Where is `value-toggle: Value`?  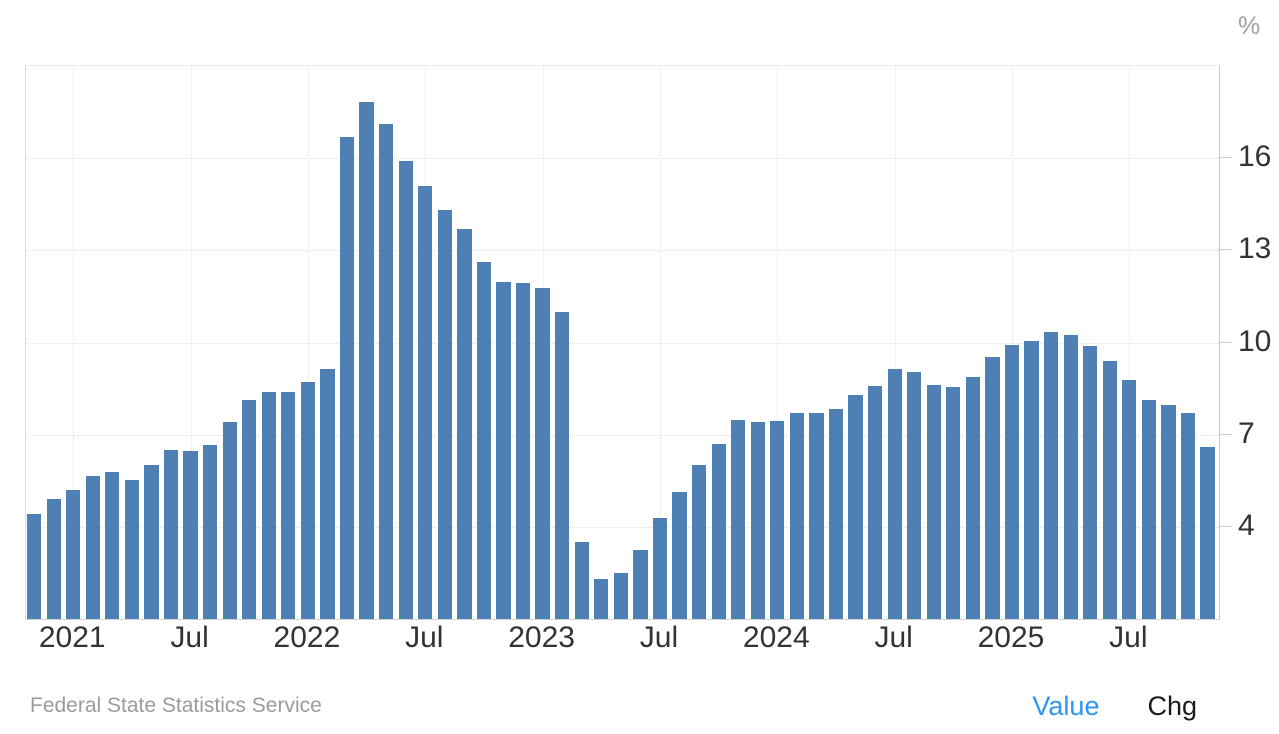 value-toggle: Value is located at coordinates (1066, 706).